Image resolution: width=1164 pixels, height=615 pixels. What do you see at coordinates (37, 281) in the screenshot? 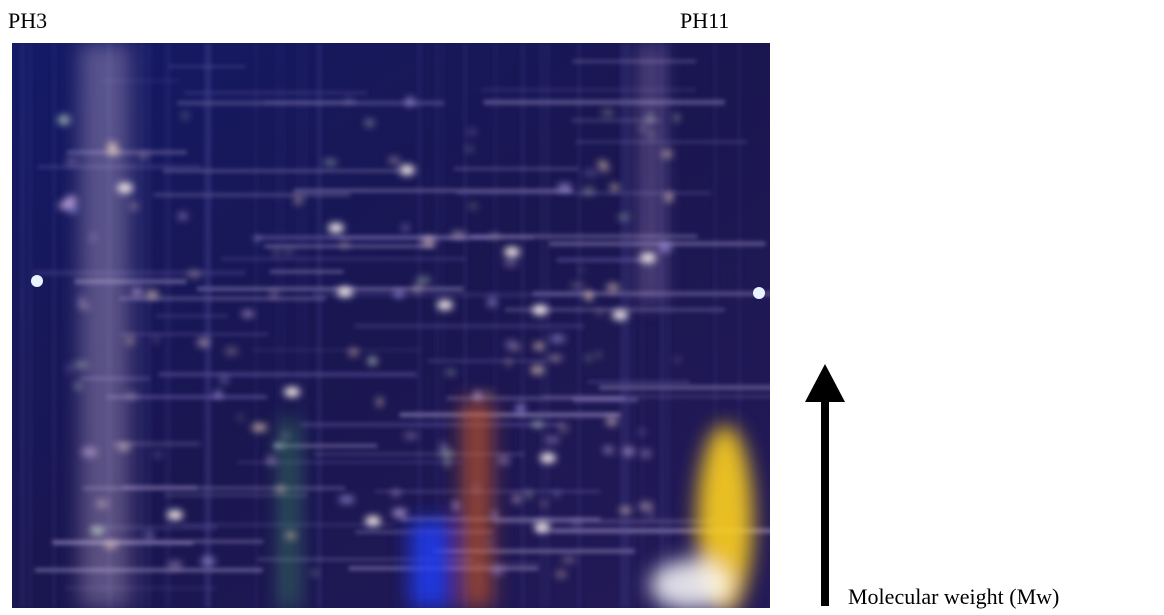
I see `marker-dot` at bounding box center [37, 281].